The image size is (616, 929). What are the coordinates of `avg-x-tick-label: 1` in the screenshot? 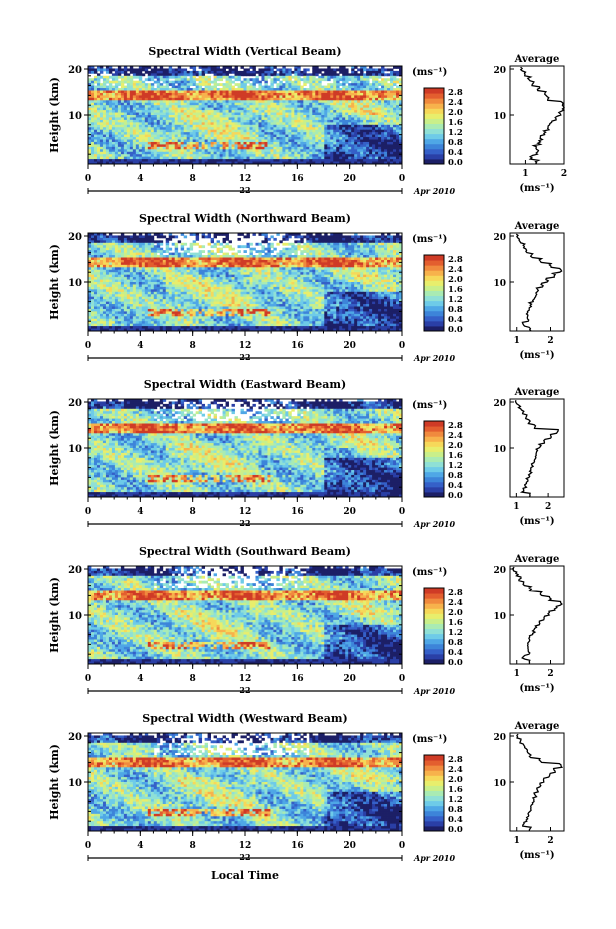 It's located at (525, 174).